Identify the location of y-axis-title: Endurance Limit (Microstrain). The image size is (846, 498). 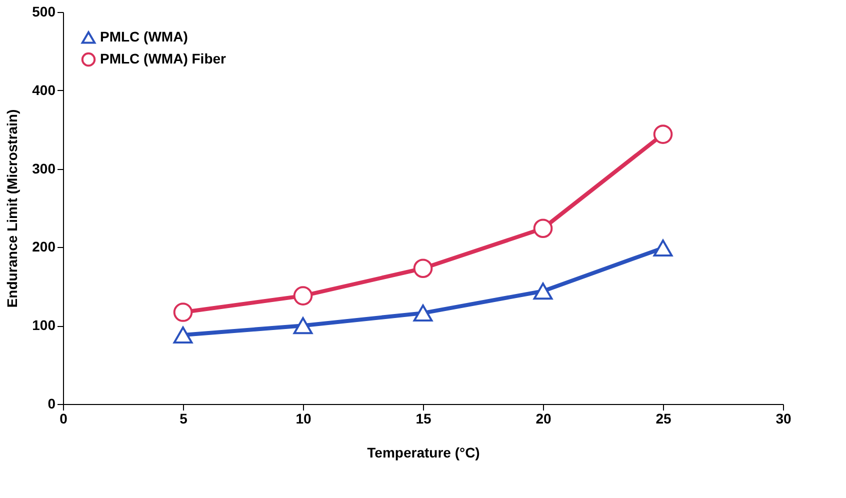
(12, 208).